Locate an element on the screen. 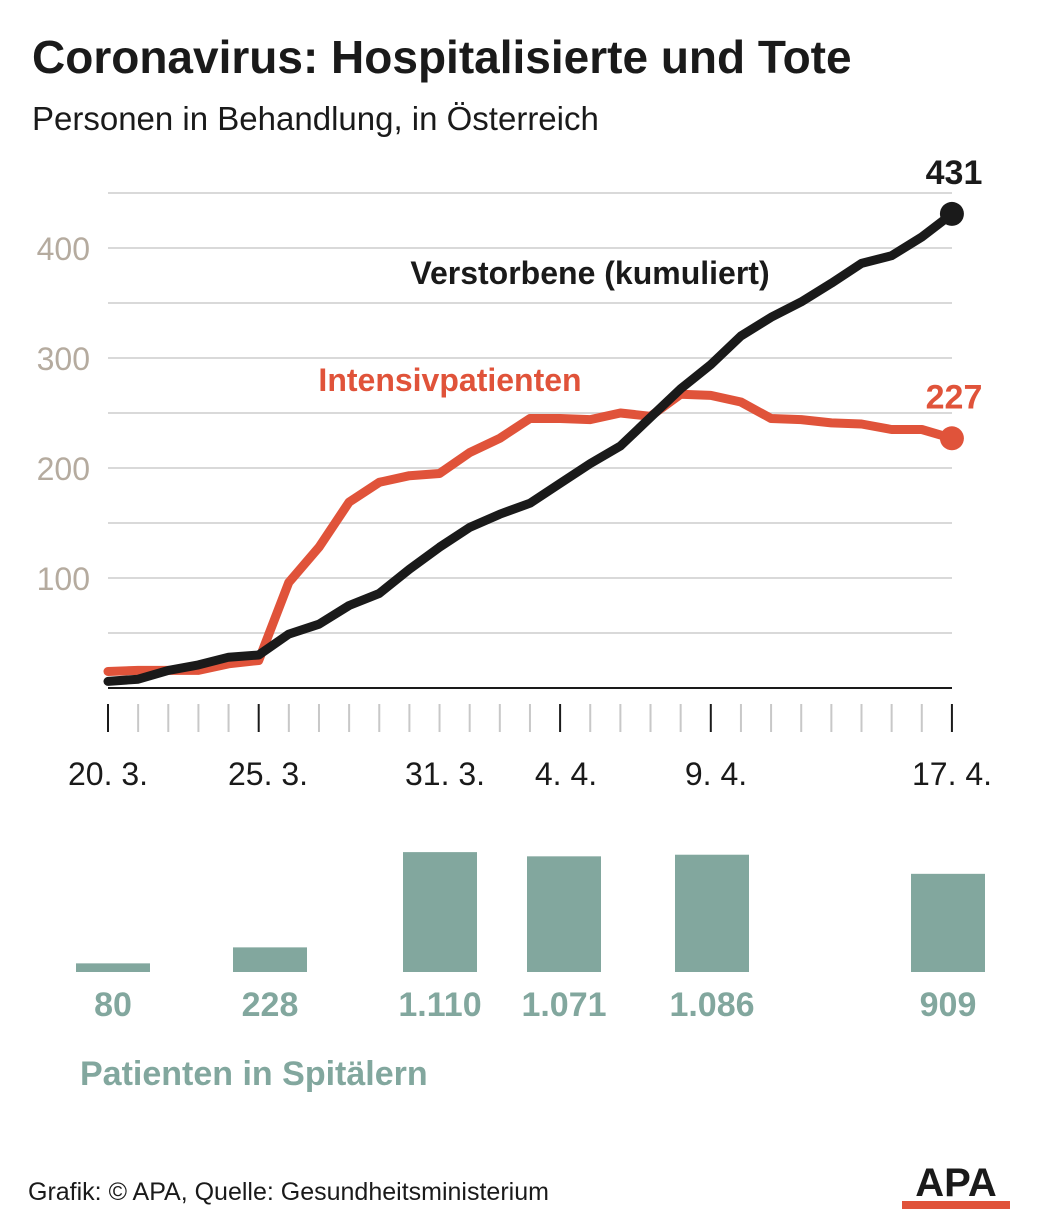  y-tick-label: 200 is located at coordinates (63, 469).